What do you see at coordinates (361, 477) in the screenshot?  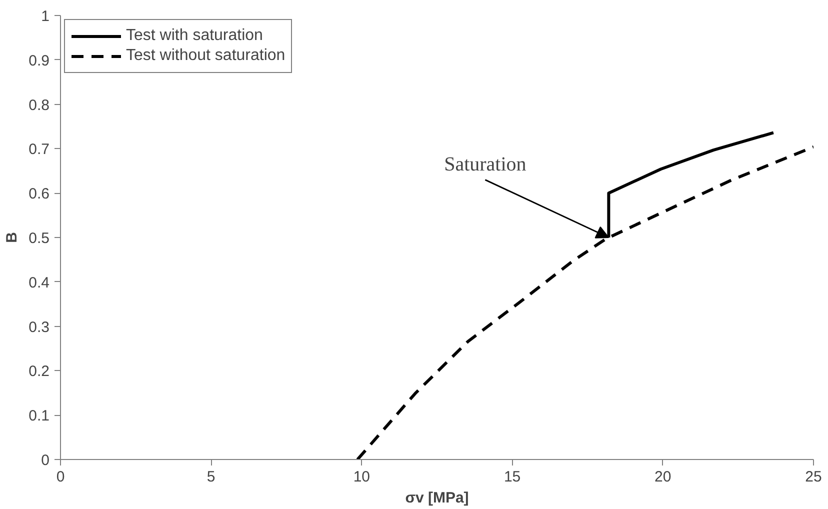 I see `x-tick-label: 10` at bounding box center [361, 477].